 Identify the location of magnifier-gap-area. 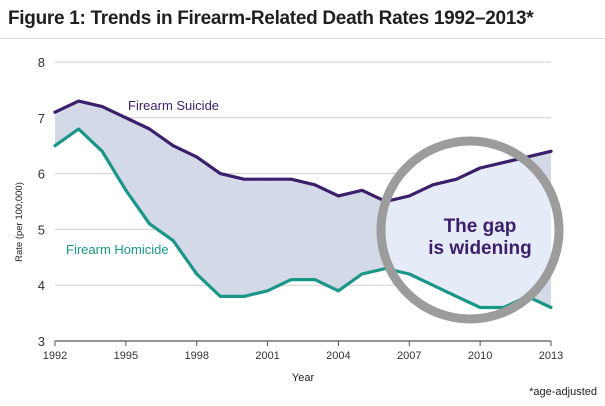
(466, 224).